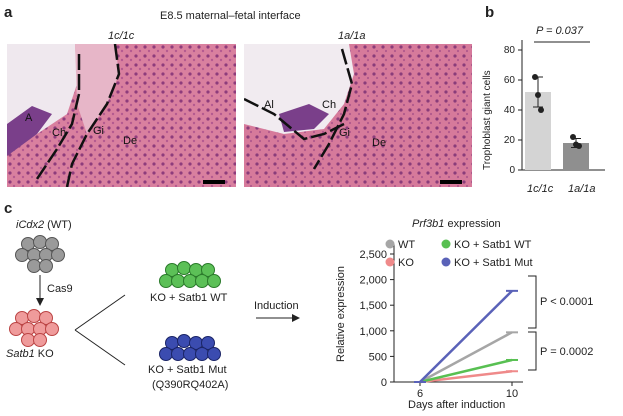 This screenshot has width=623, height=416. I want to click on ko-satb1-mut-label: KO + Satb1 Mut, so click(187, 370).